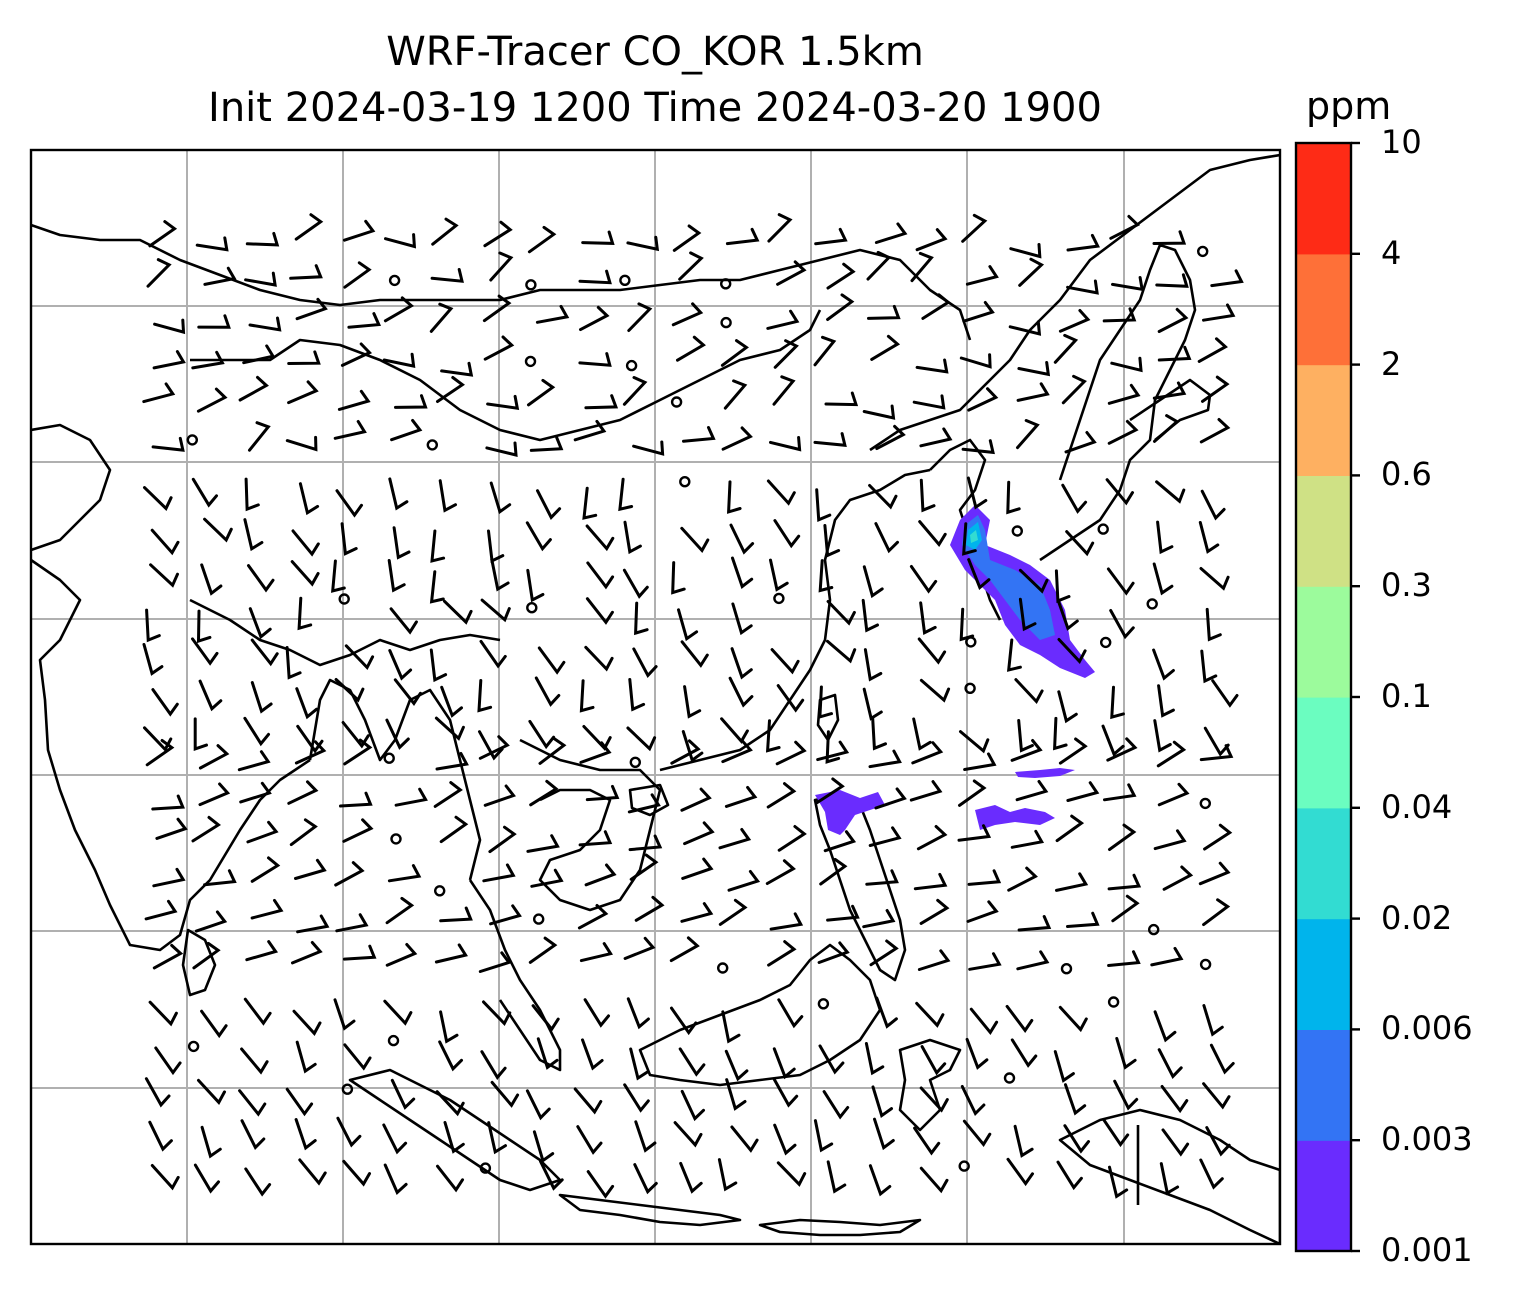  What do you see at coordinates (930, 1085) in the screenshot?
I see `coastline-sulawesi` at bounding box center [930, 1085].